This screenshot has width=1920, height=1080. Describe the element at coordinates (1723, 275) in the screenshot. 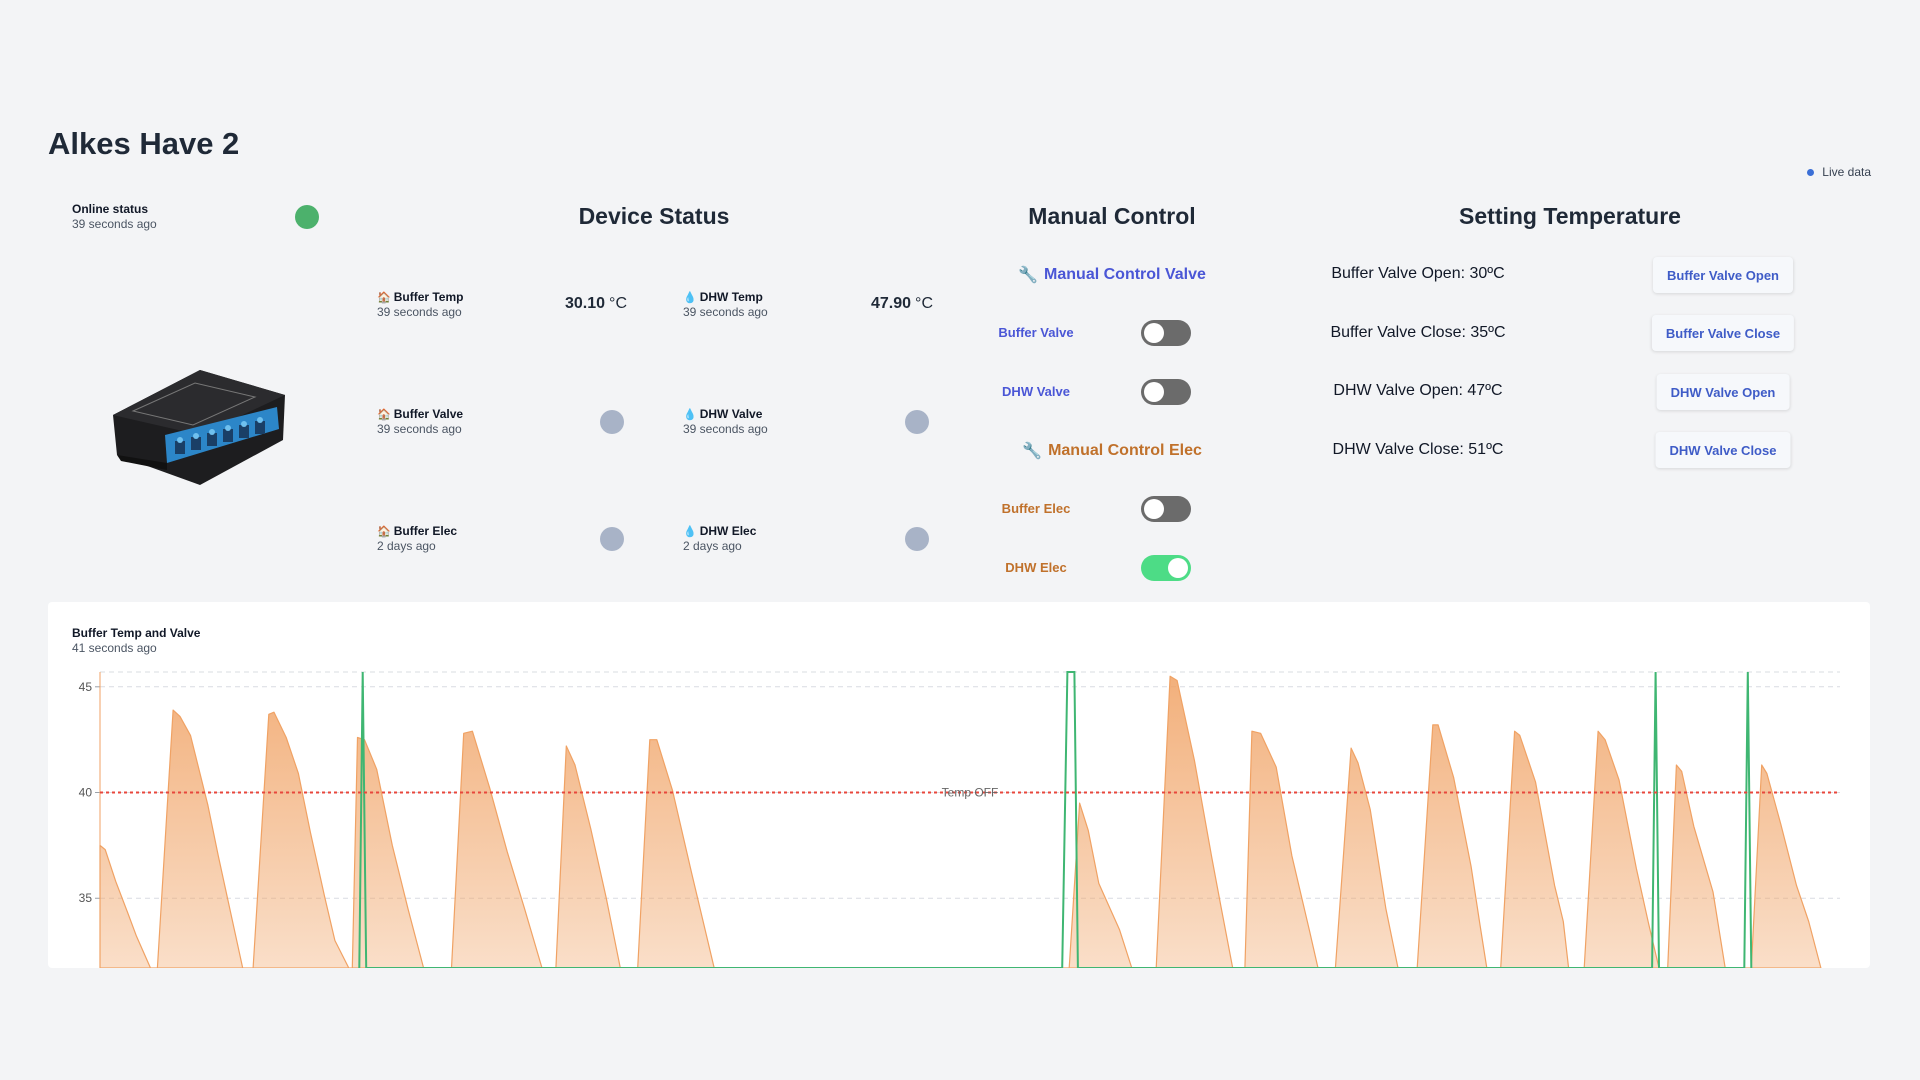

I see `buffer-valve-open-button: Buffer Valve Open` at that location.